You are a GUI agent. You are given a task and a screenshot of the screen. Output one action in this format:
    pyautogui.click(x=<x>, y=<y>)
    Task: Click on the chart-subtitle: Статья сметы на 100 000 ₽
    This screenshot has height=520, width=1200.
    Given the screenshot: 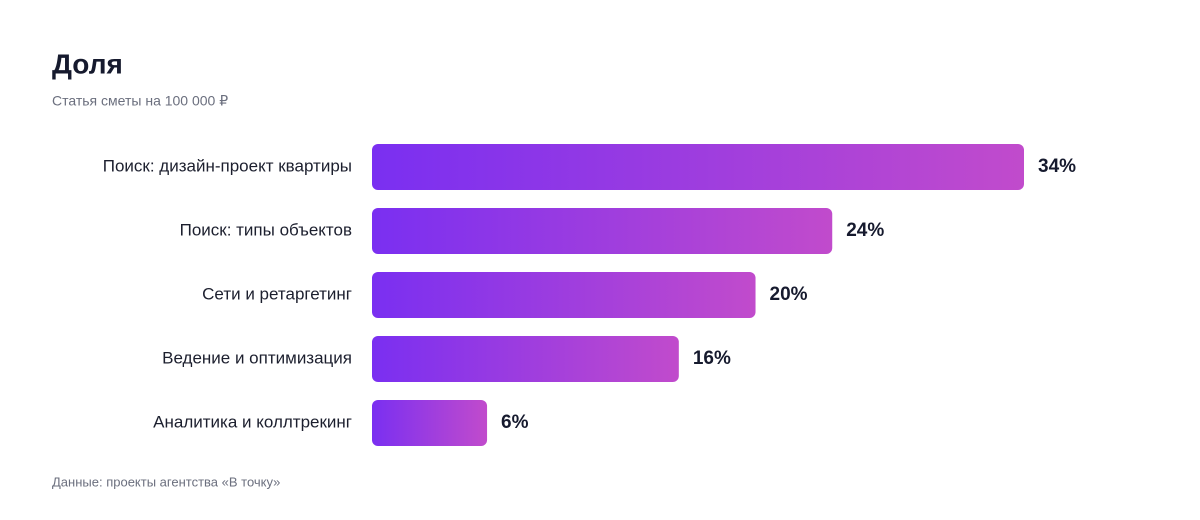 What is the action you would take?
    pyautogui.click(x=140, y=101)
    